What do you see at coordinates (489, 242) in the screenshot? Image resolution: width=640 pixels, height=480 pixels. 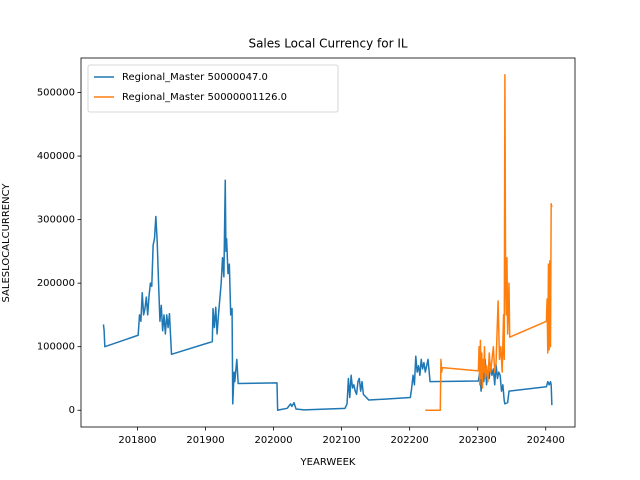 I see `series-line` at bounding box center [489, 242].